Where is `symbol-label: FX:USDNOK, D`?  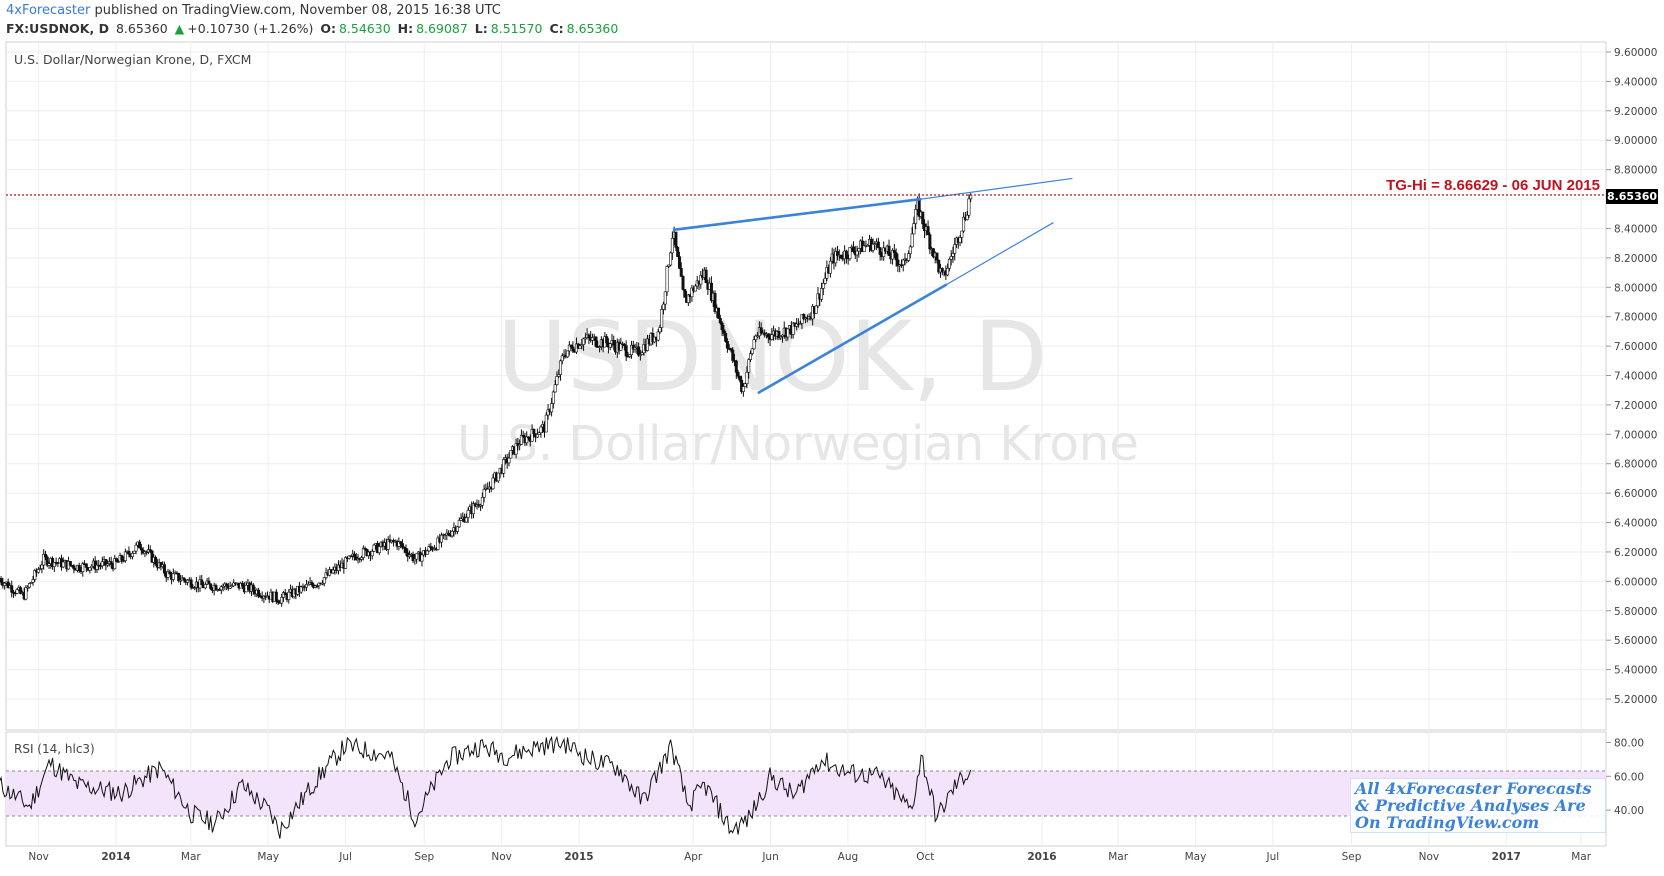
symbol-label: FX:USDNOK, D is located at coordinates (57, 28).